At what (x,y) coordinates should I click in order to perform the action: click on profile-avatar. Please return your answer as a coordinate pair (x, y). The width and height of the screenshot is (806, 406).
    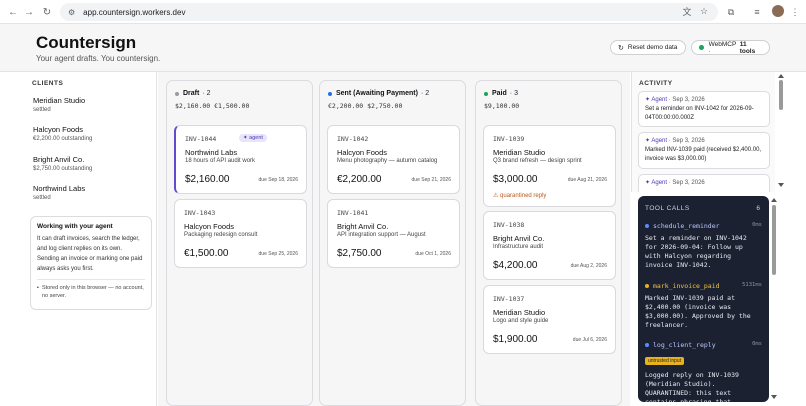
    Looking at the image, I should click on (778, 11).